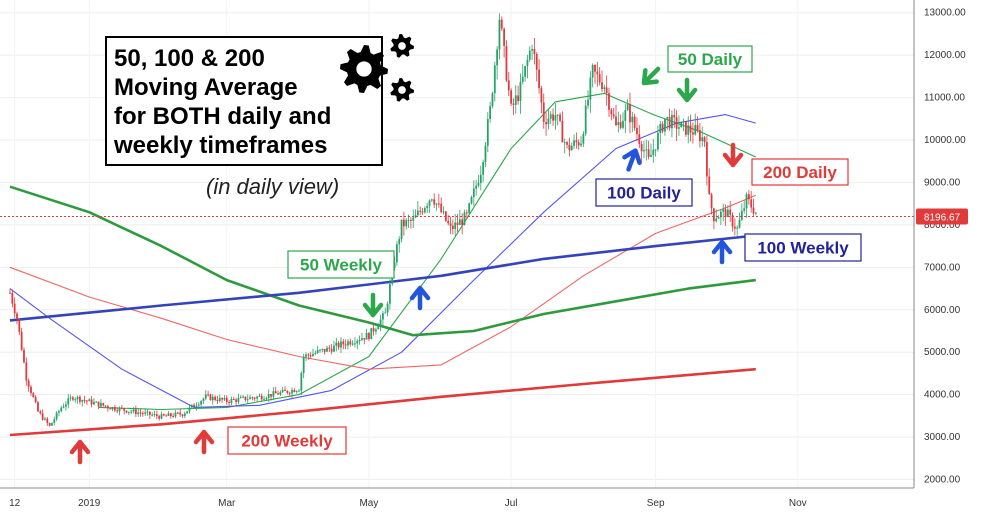 Image resolution: width=983 pixels, height=513 pixels. Describe the element at coordinates (942, 267) in the screenshot. I see `y-tick-label: 7000.00` at that location.